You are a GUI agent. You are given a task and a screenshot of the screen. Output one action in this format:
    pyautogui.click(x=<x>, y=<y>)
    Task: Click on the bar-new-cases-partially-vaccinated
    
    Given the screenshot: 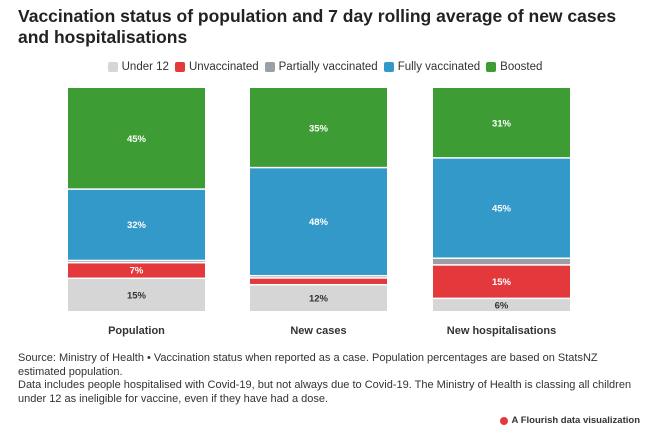 What is the action you would take?
    pyautogui.click(x=318, y=277)
    